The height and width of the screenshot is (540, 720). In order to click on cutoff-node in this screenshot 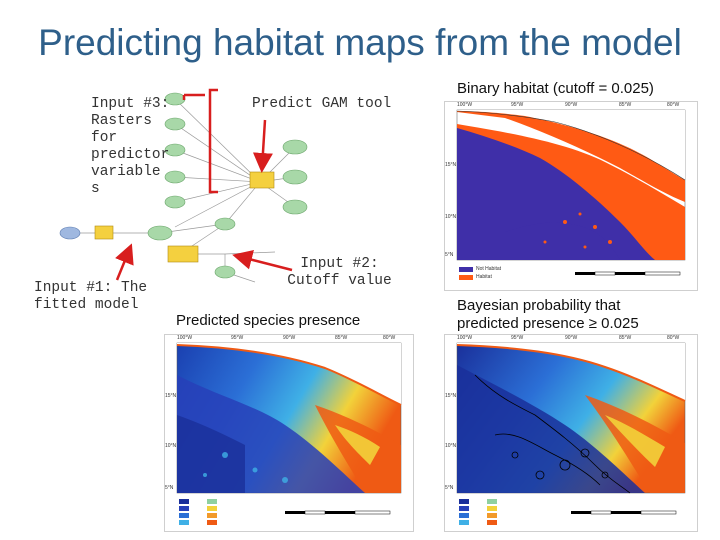, I will do `click(225, 224)`.